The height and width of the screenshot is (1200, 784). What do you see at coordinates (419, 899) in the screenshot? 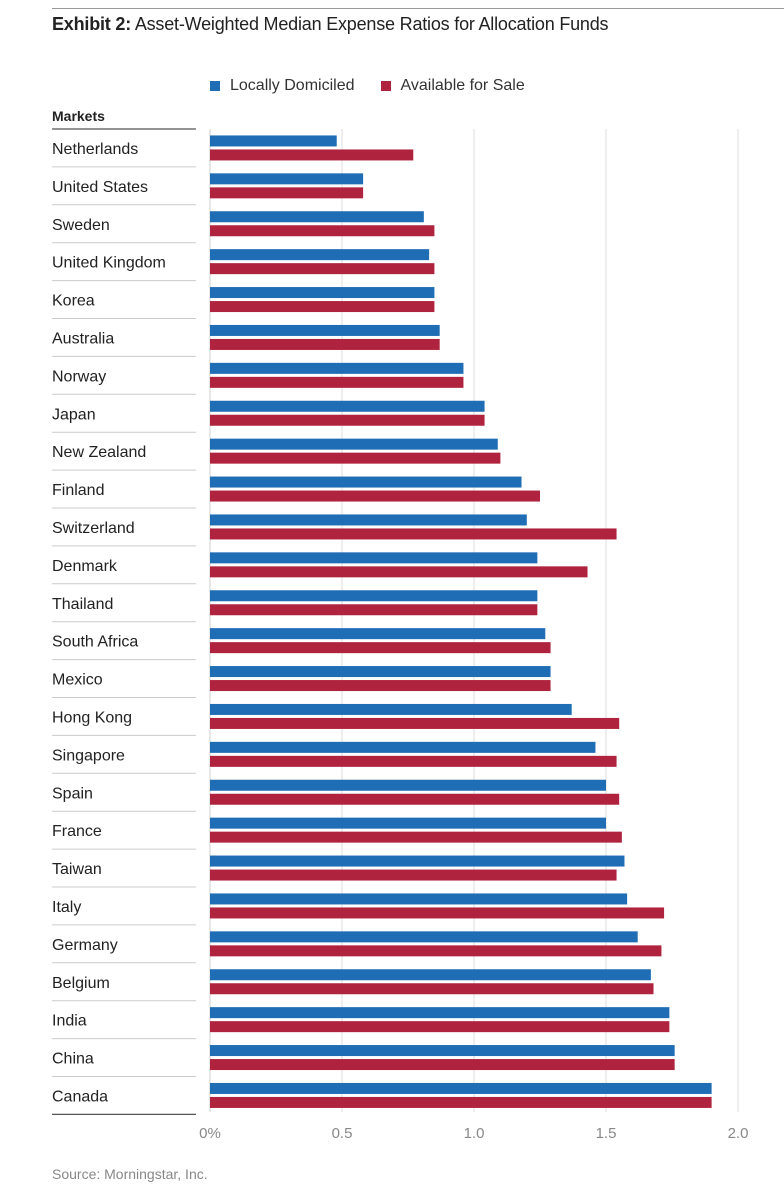
I see `bar-locally-domiciled-italy` at bounding box center [419, 899].